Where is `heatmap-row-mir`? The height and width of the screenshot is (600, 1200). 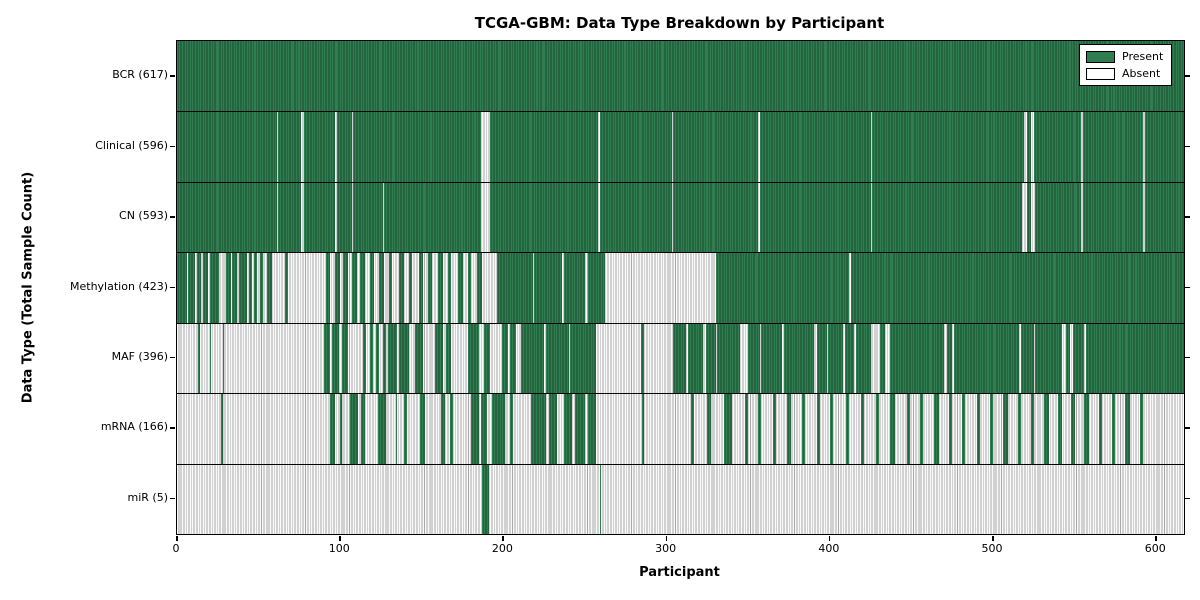 heatmap-row-mir is located at coordinates (680, 498).